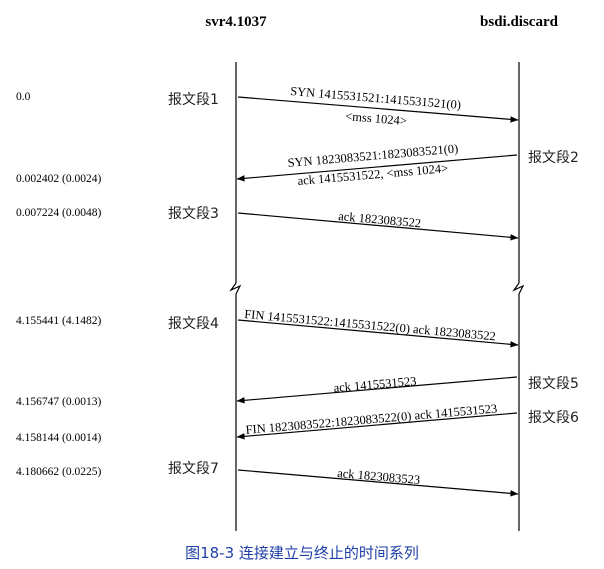  What do you see at coordinates (58, 179) in the screenshot?
I see `time-label: 0.002402 (0.0024)` at bounding box center [58, 179].